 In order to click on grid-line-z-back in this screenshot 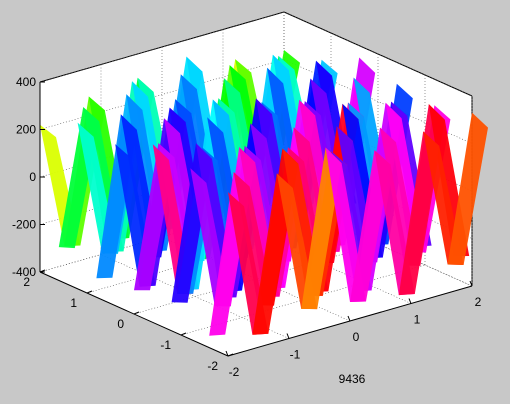, I will do `click(162, 94)`.